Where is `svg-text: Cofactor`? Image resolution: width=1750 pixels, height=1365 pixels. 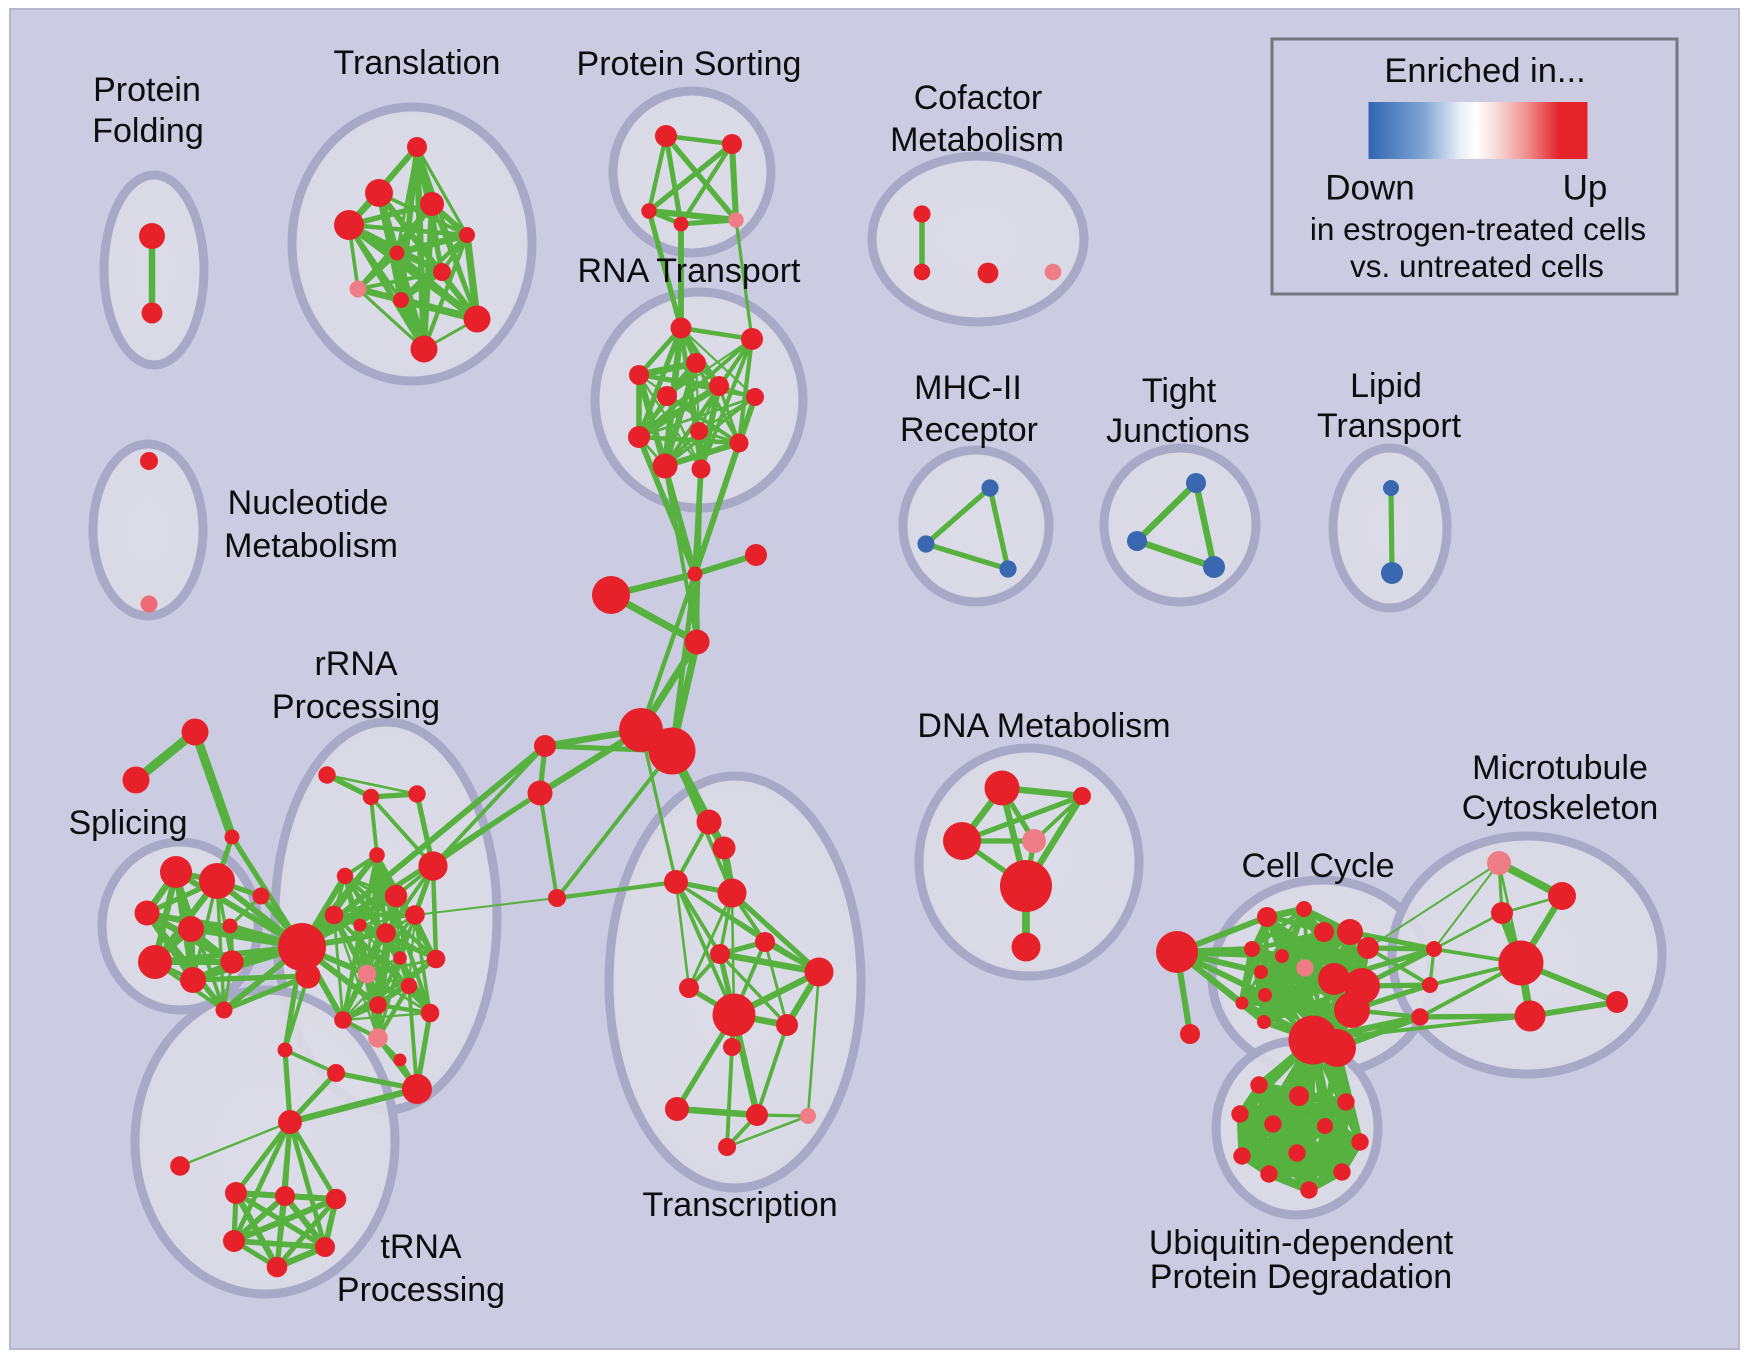
svg-text: Cofactor is located at coordinates (978, 98).